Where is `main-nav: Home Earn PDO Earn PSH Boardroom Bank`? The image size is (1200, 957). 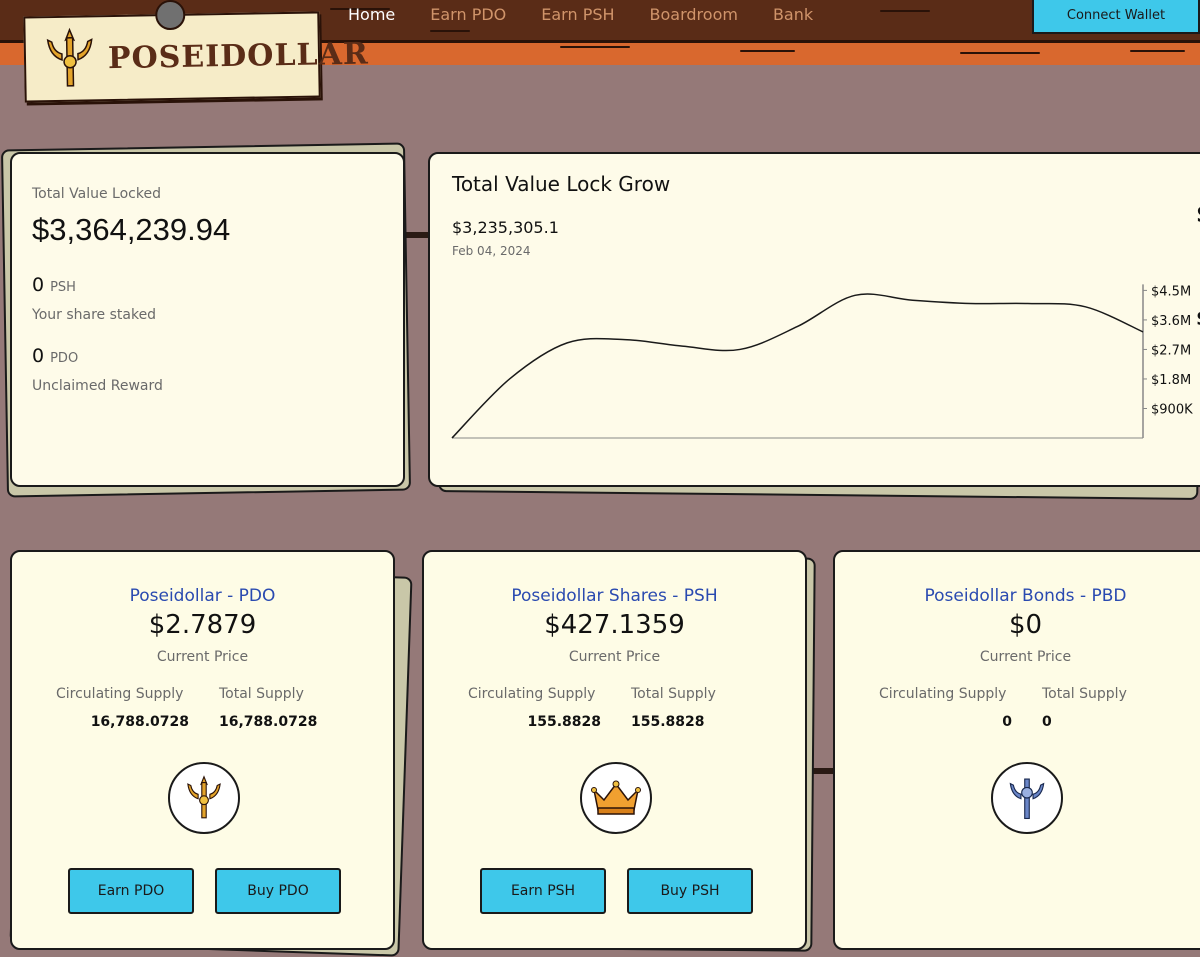
main-nav: Home Earn PDO Earn PSH Boardroom Bank is located at coordinates (580, 14).